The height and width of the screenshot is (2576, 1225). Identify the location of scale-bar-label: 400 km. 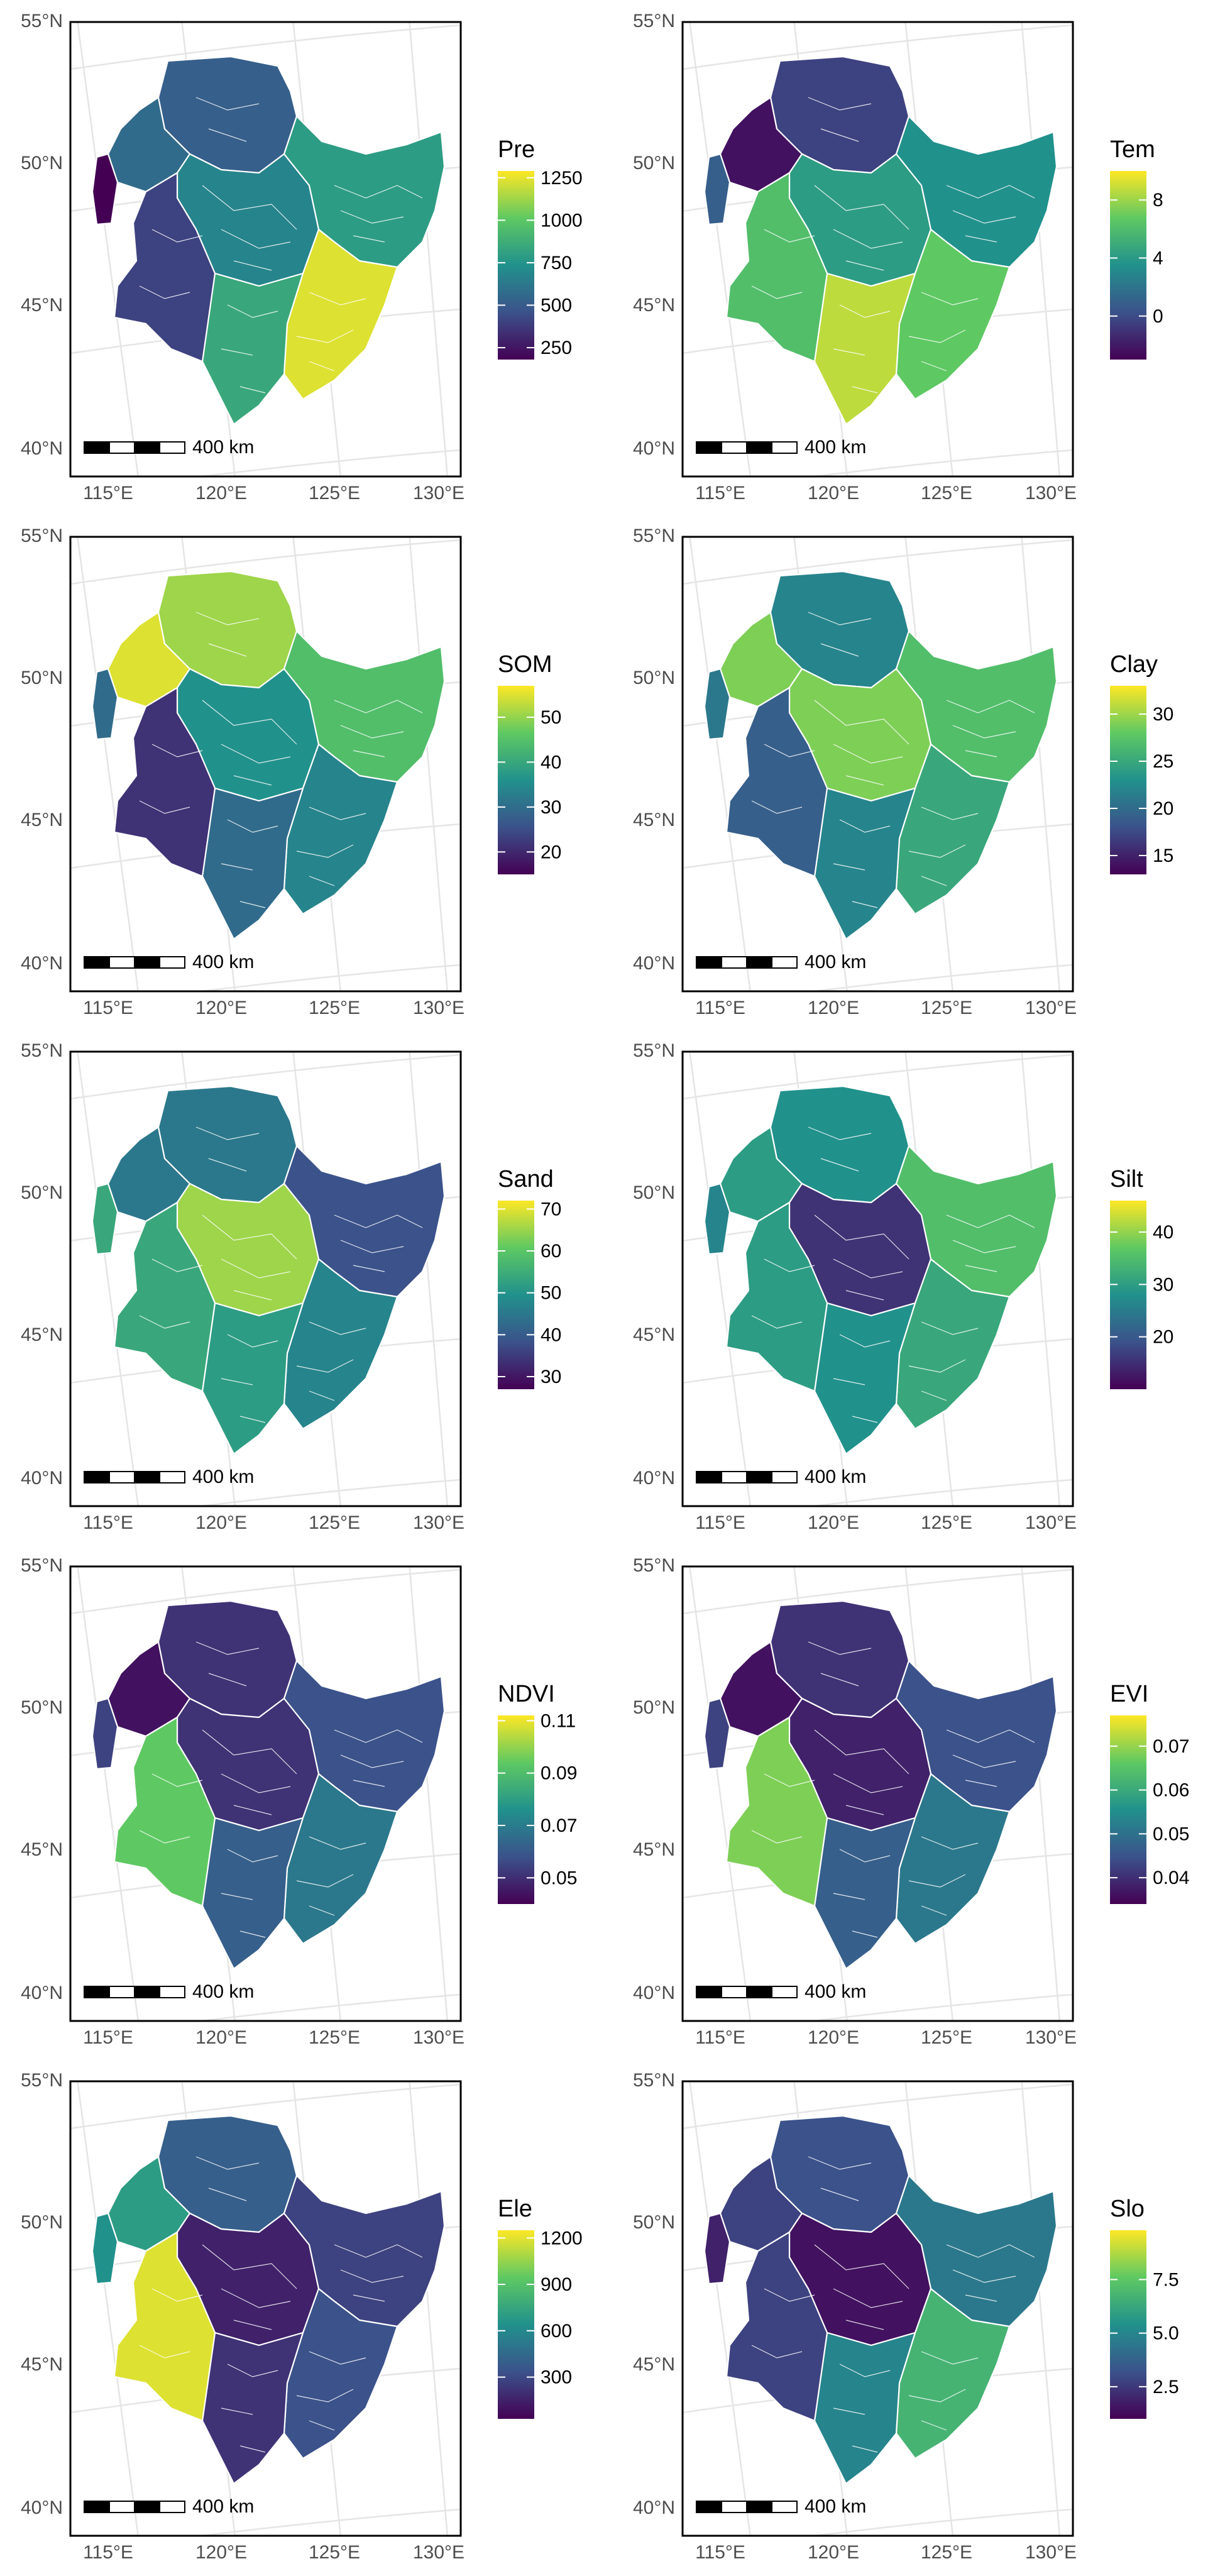
(223, 1992).